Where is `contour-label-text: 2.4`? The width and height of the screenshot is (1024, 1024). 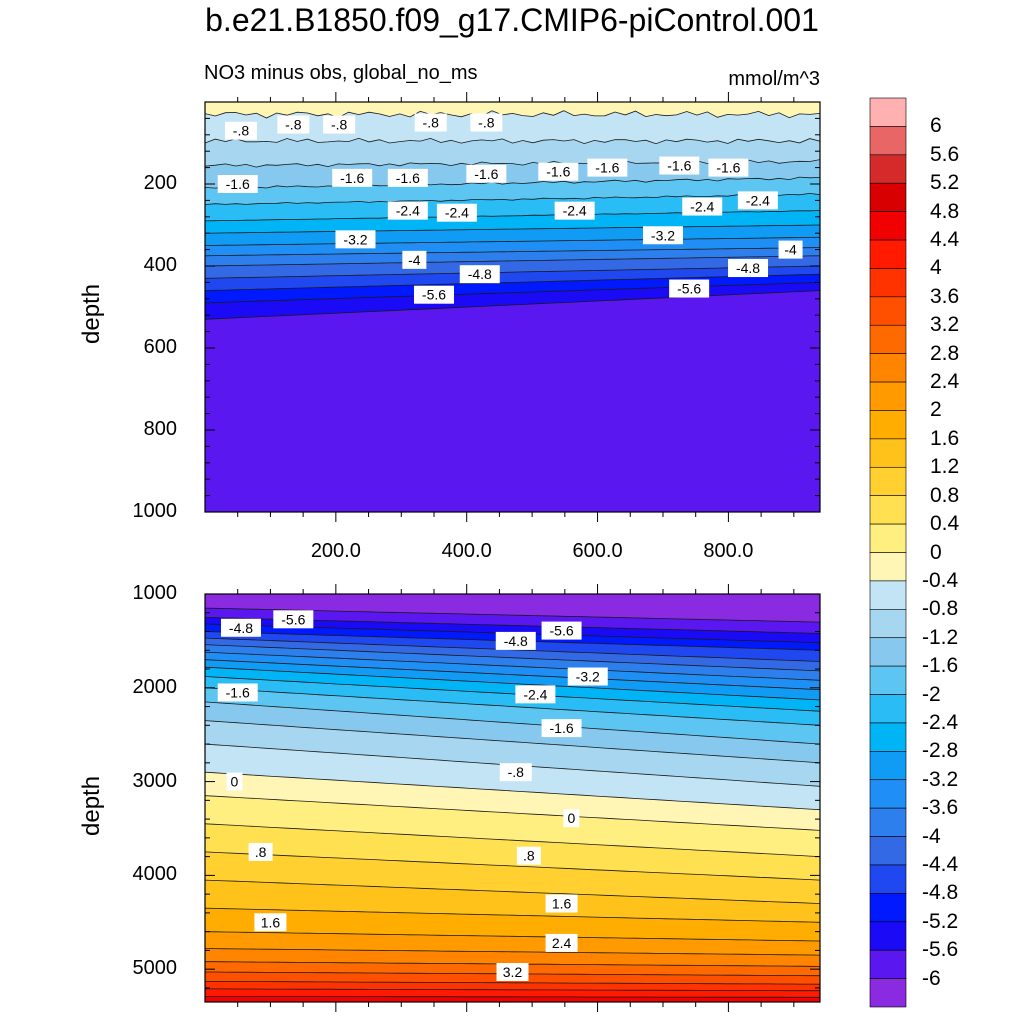
contour-label-text: 2.4 is located at coordinates (562, 943).